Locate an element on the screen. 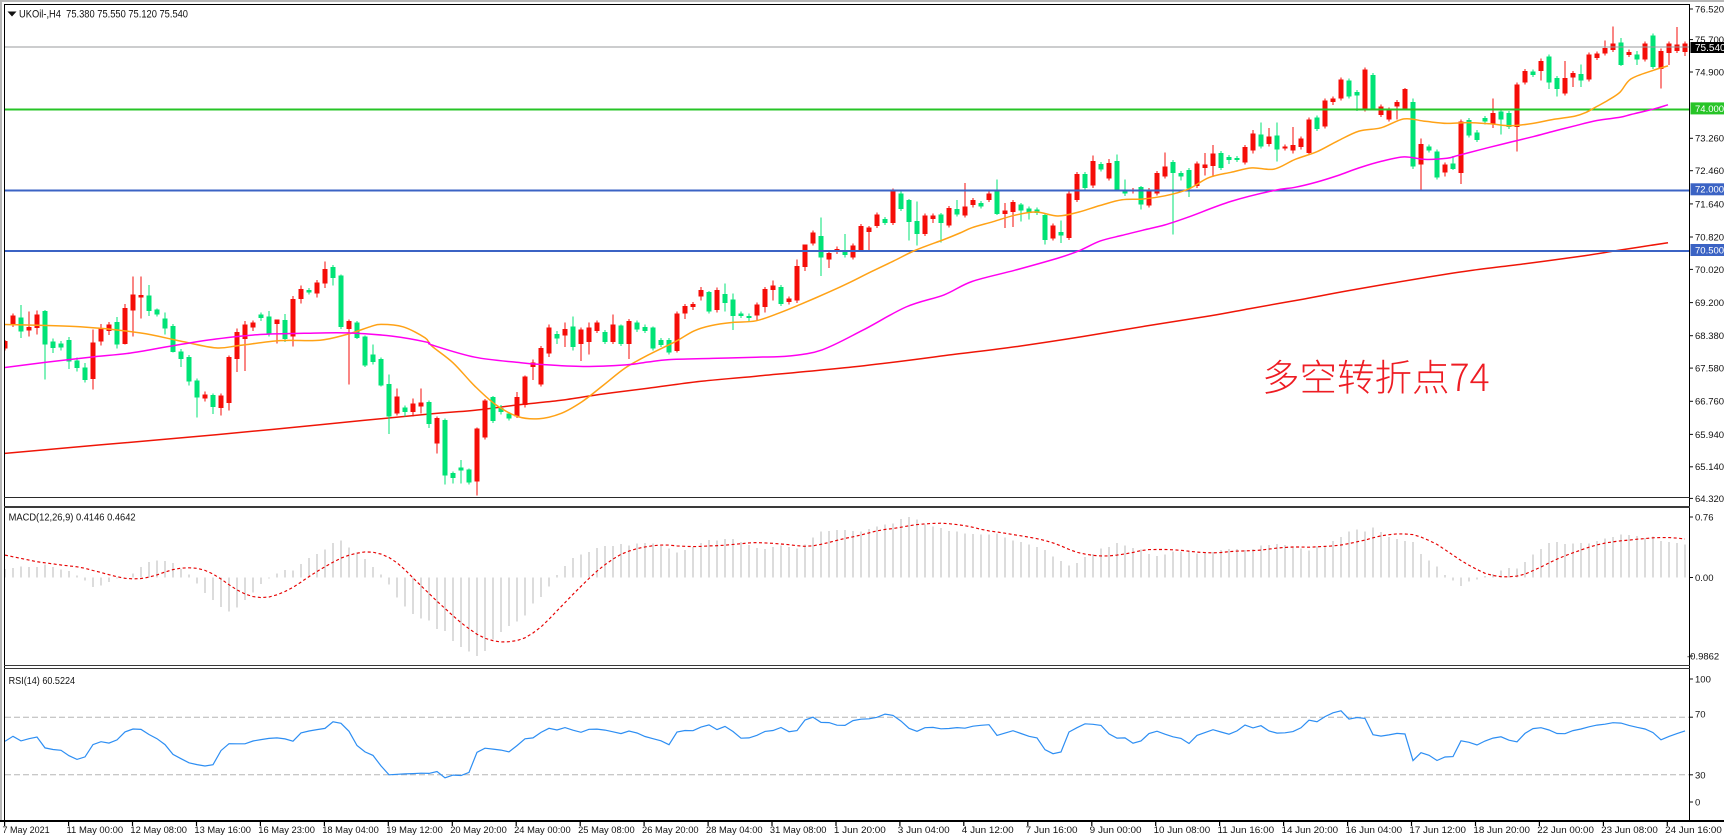 The height and width of the screenshot is (840, 1724). svg-text: 68.380 is located at coordinates (1709, 336).